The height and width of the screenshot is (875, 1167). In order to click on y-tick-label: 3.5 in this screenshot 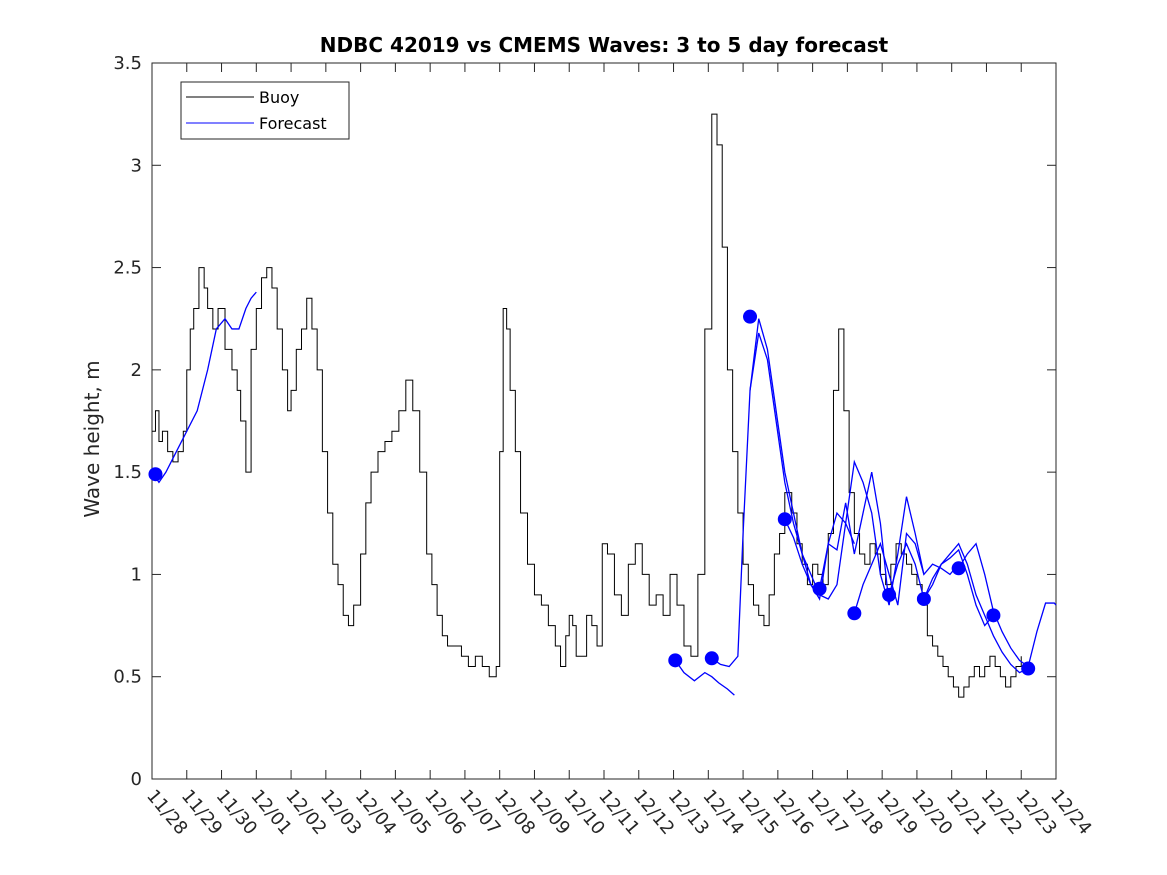, I will do `click(127, 63)`.